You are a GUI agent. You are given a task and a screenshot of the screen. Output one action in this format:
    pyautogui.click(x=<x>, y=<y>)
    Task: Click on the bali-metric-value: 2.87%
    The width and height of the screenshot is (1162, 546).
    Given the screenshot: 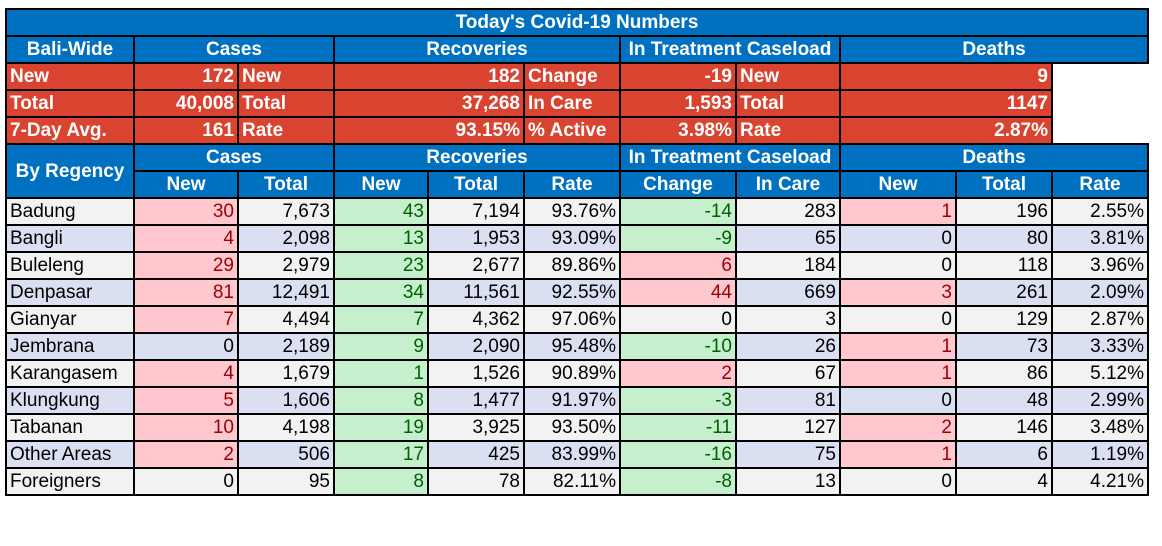 What is the action you would take?
    pyautogui.click(x=946, y=130)
    